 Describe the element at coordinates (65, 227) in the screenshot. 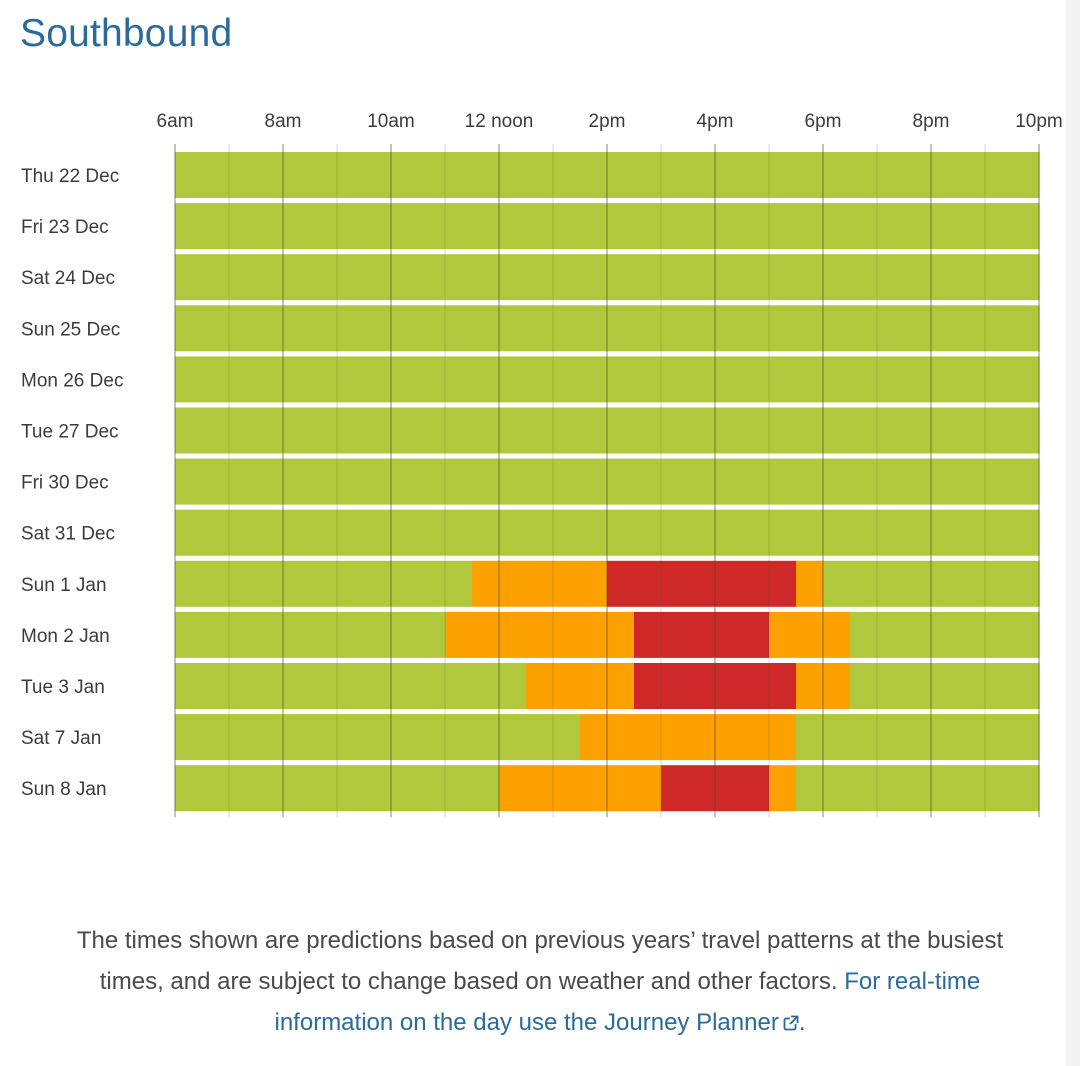

I see `row-label: Fri 23 Dec` at that location.